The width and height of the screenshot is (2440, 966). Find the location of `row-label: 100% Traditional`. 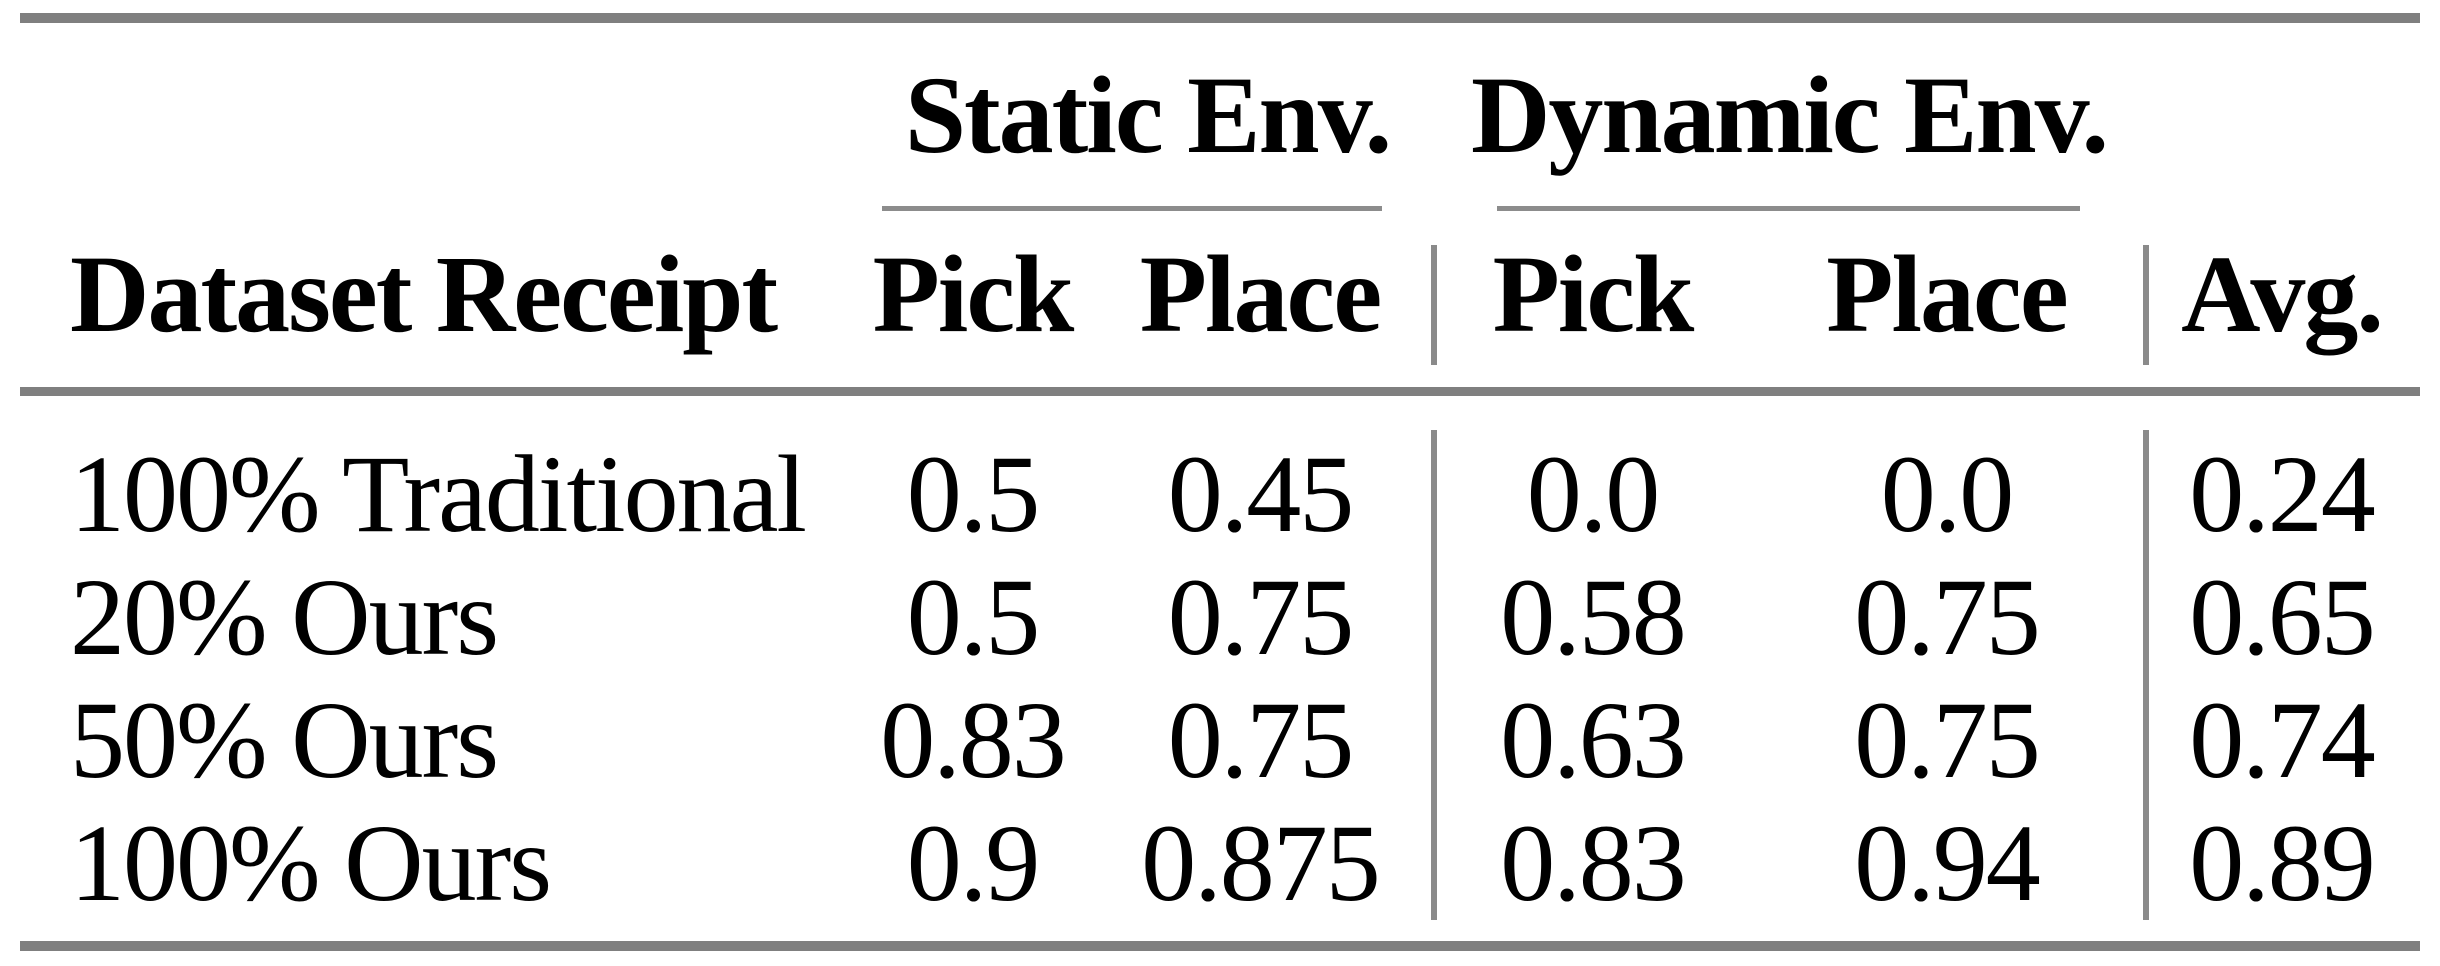

row-label: 100% Traditional is located at coordinates (438, 493).